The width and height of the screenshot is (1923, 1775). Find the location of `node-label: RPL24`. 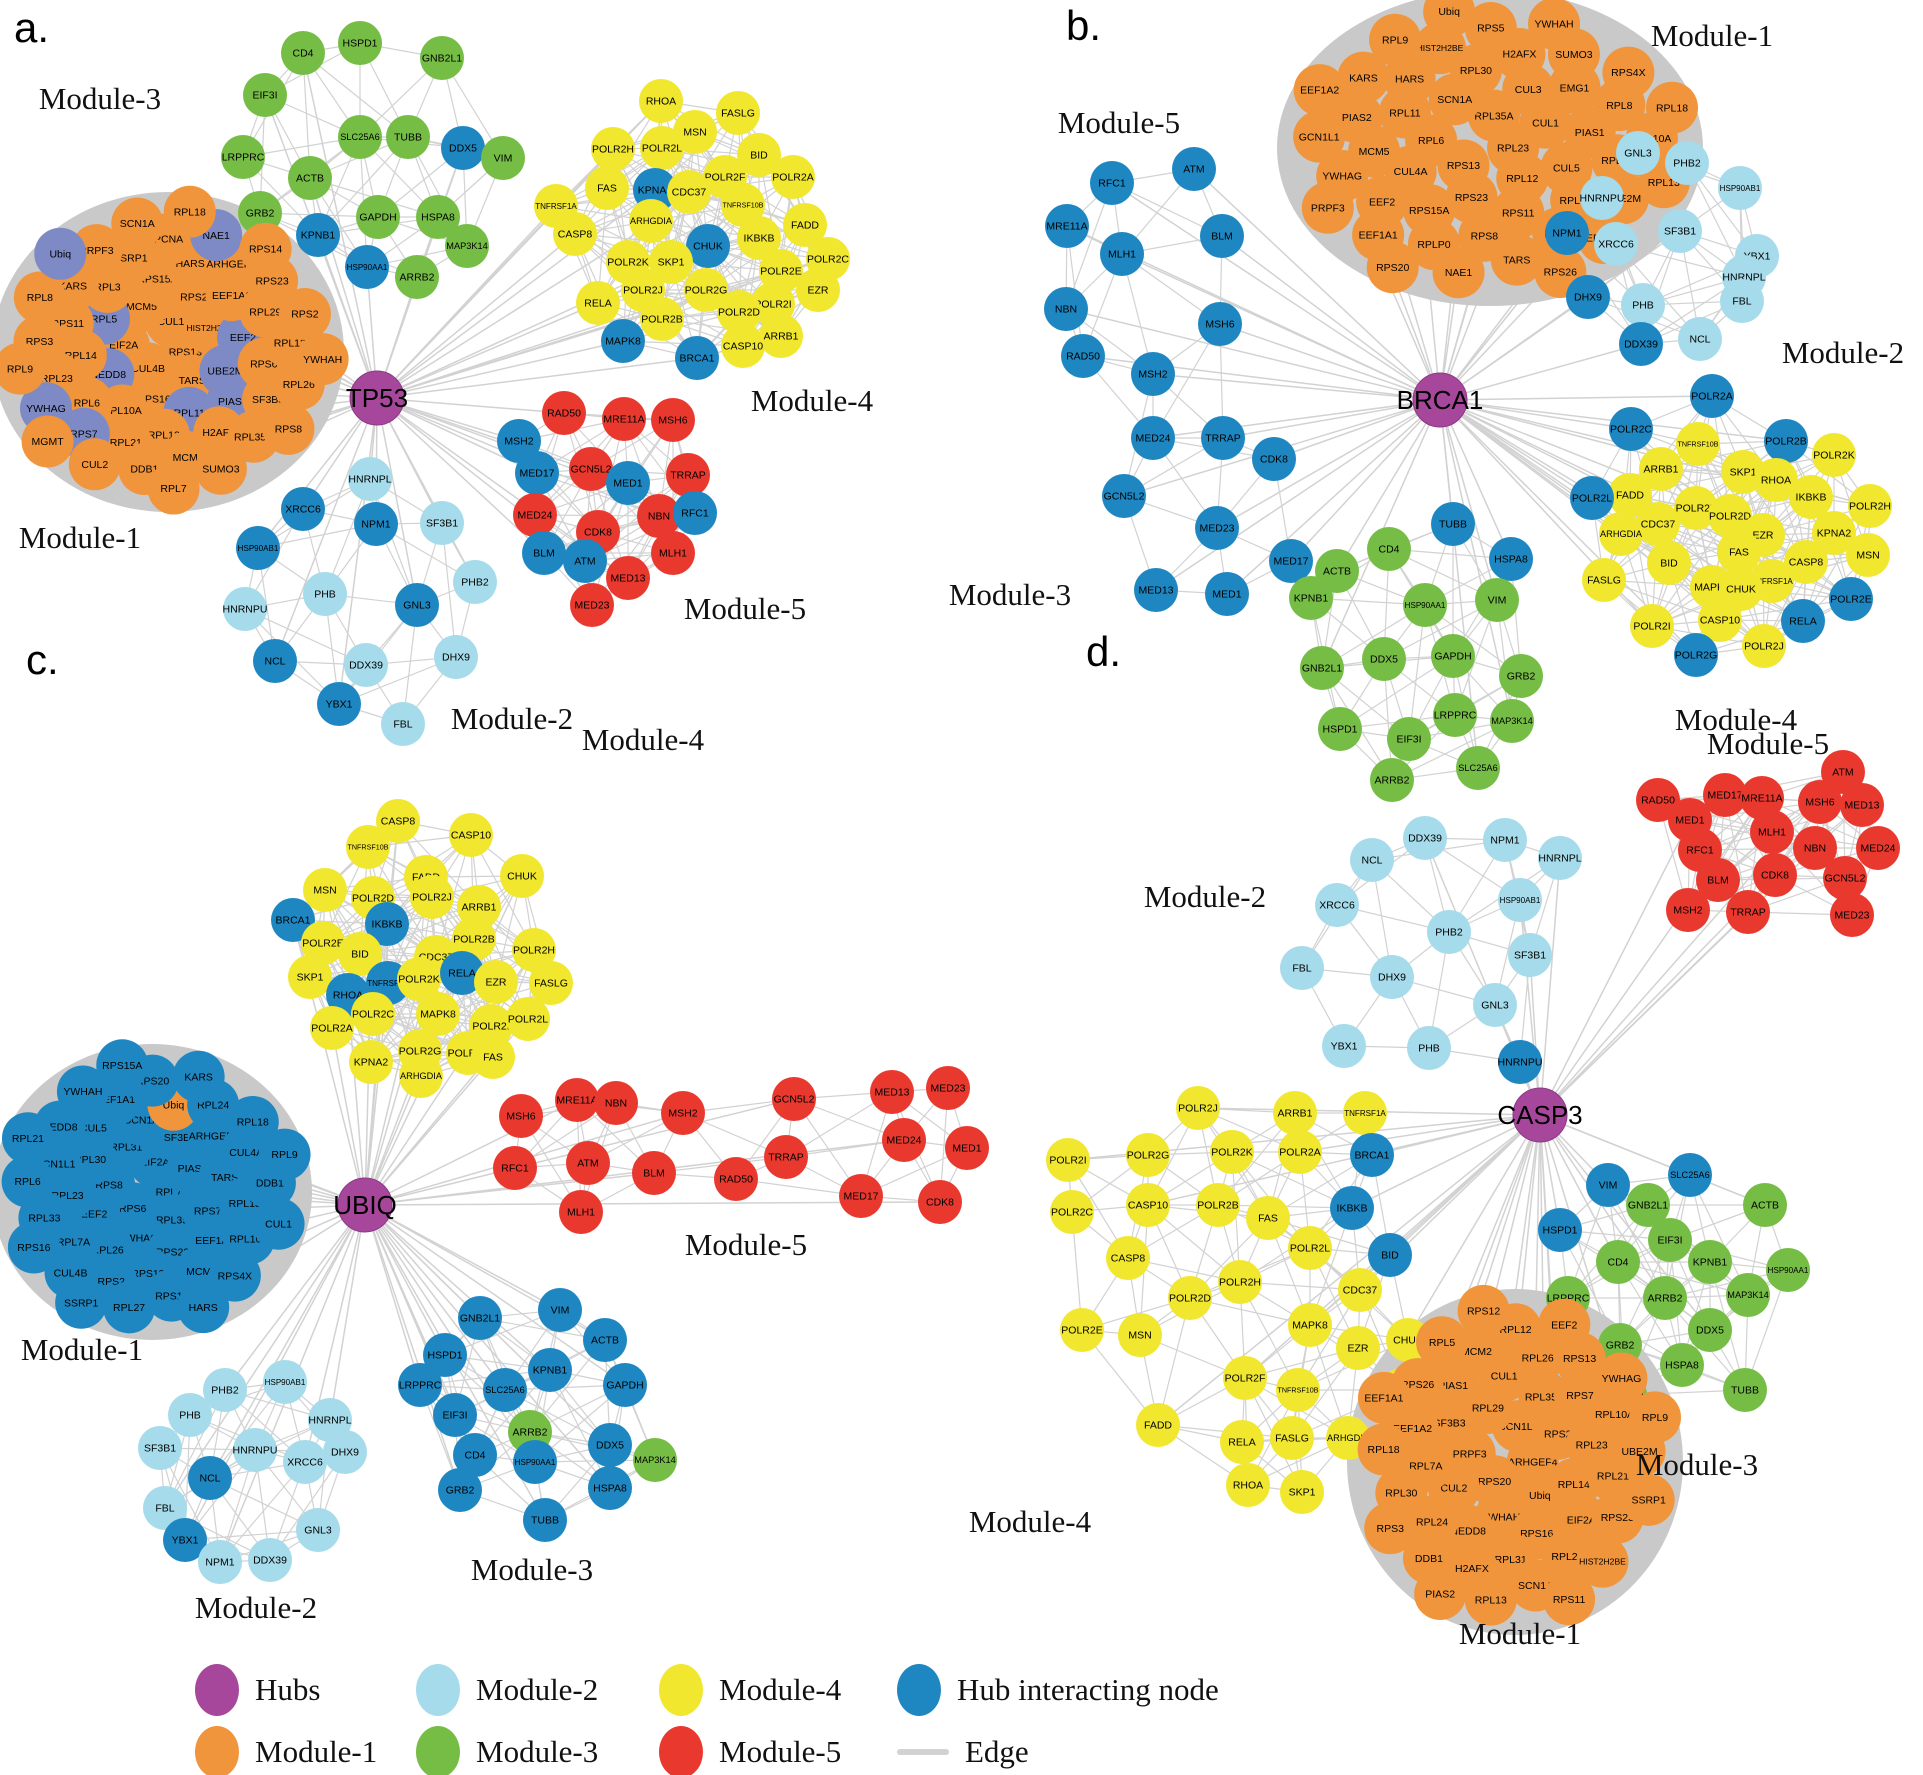

node-label: RPL24 is located at coordinates (213, 1106).